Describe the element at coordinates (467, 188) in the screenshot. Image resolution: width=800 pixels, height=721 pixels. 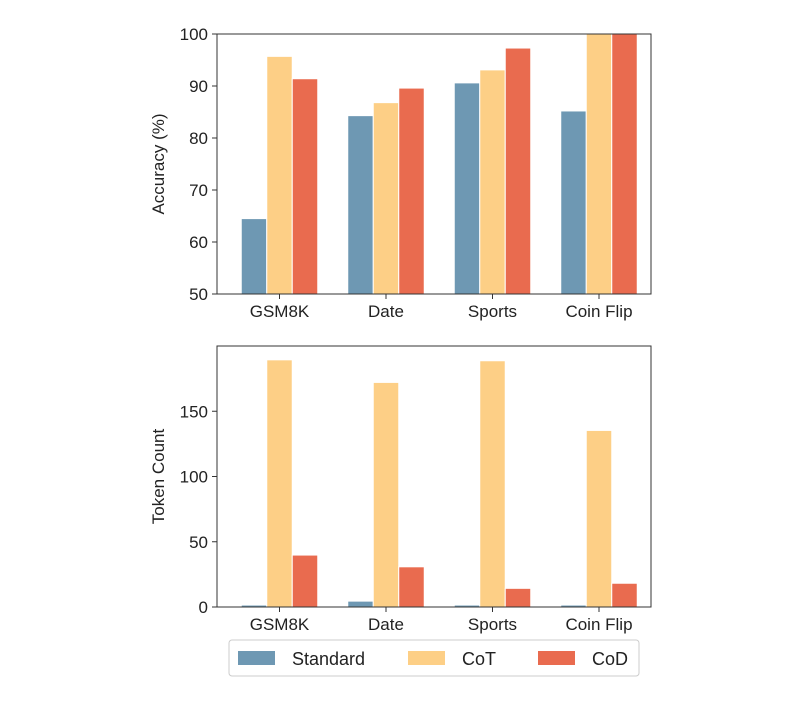
I see `bar-standard-sports` at that location.